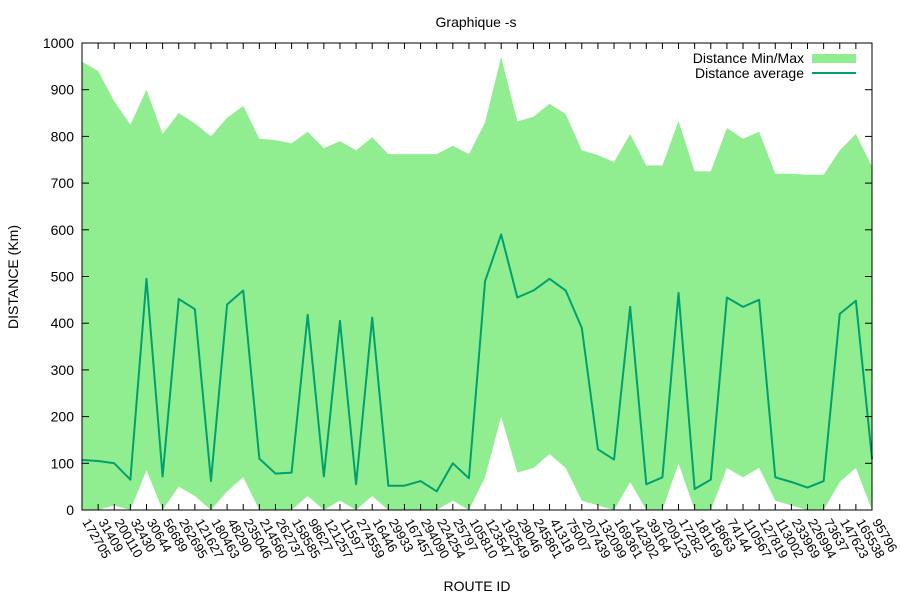 This screenshot has width=900, height=600. What do you see at coordinates (63, 90) in the screenshot?
I see `y-tick-label: 900` at bounding box center [63, 90].